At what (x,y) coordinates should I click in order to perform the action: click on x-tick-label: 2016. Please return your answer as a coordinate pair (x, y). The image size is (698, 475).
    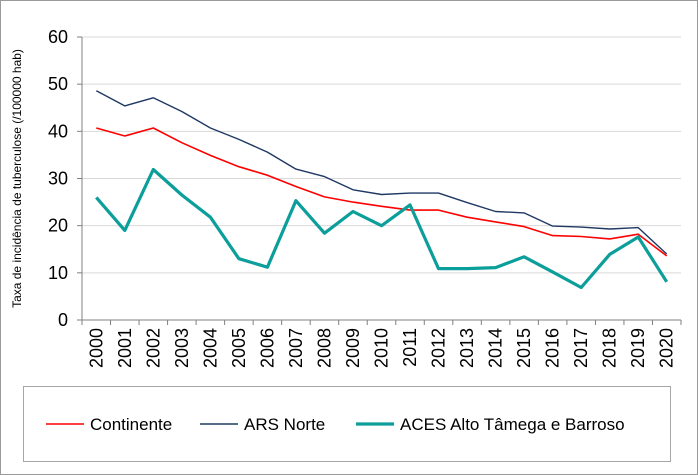
    Looking at the image, I should click on (553, 348).